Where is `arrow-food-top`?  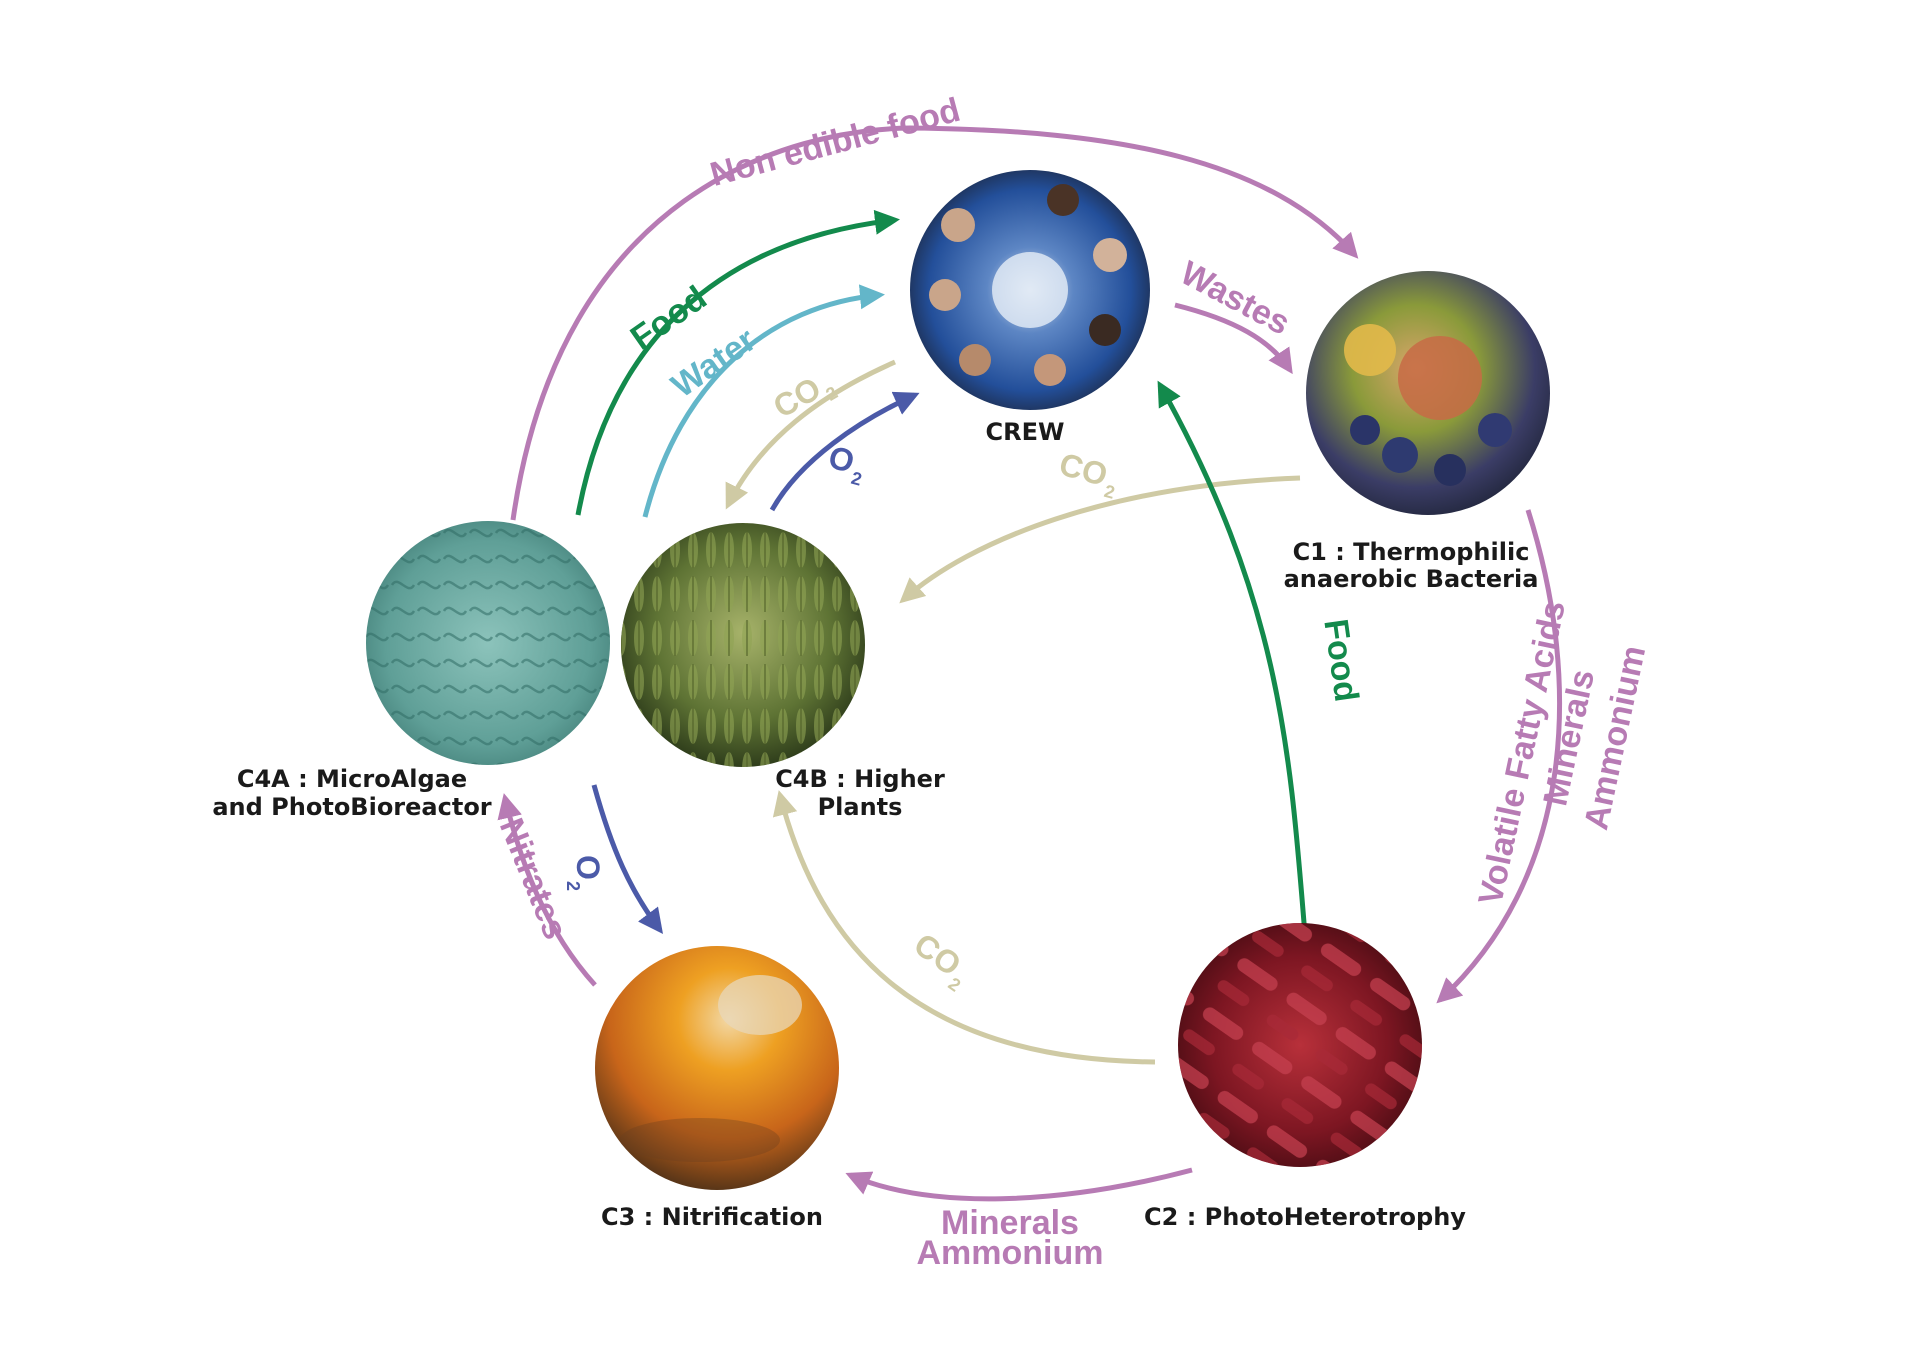 arrow-food-top is located at coordinates (737, 362).